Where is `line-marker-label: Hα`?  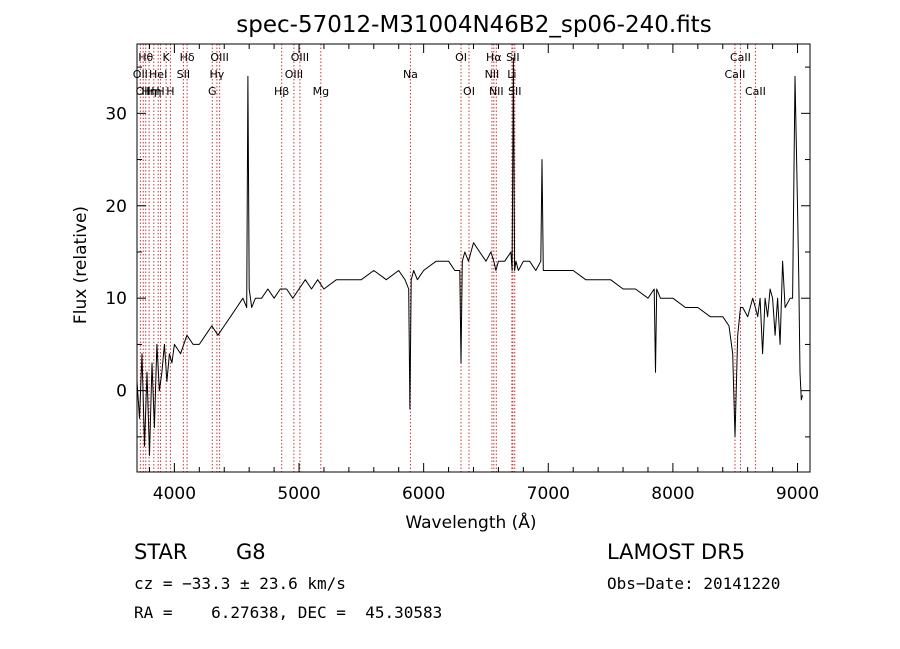
line-marker-label: Hα is located at coordinates (494, 57).